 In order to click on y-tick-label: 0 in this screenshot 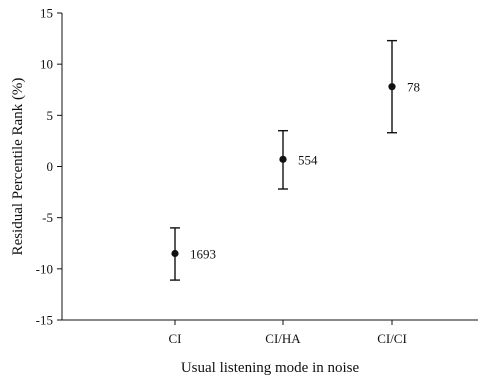, I will do `click(50, 166)`.